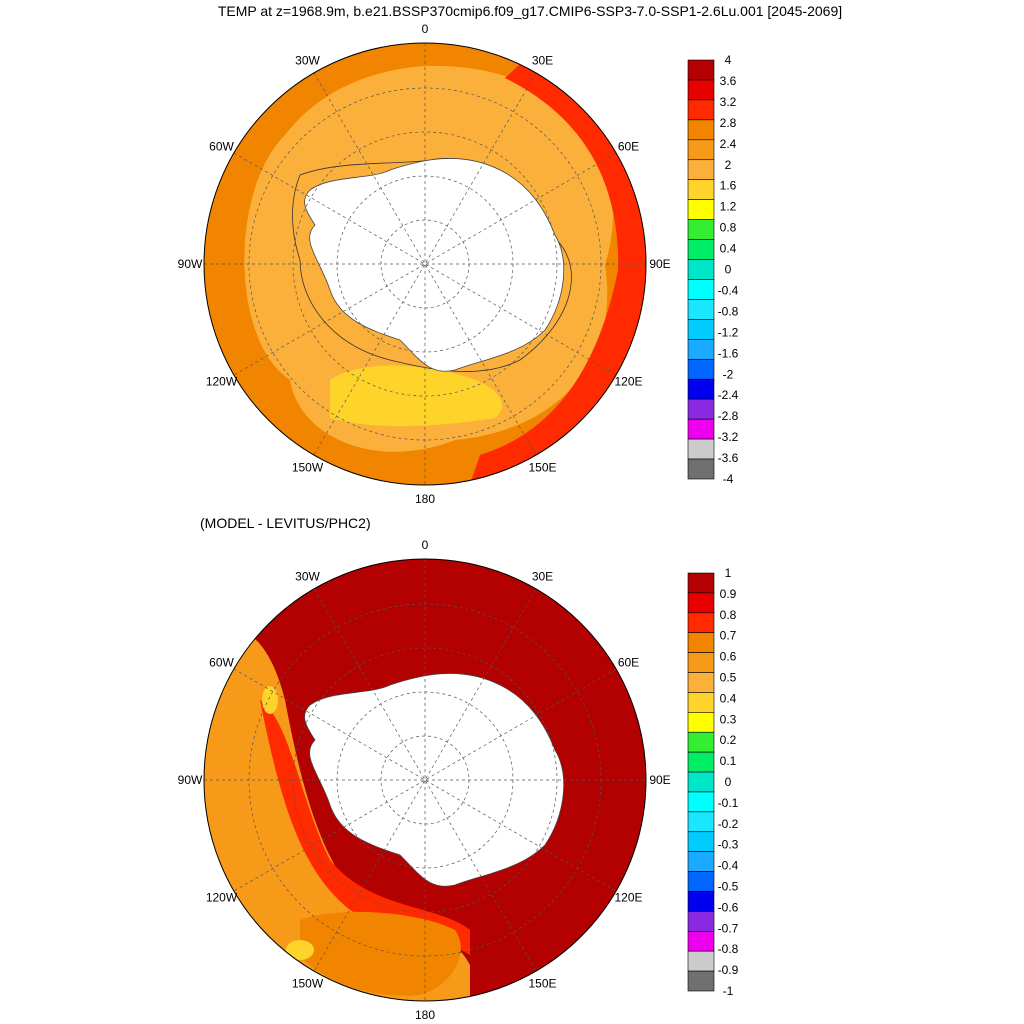 The image size is (1024, 1024). Describe the element at coordinates (728, 907) in the screenshot. I see `colorbar-tick-label: -0.6` at that location.